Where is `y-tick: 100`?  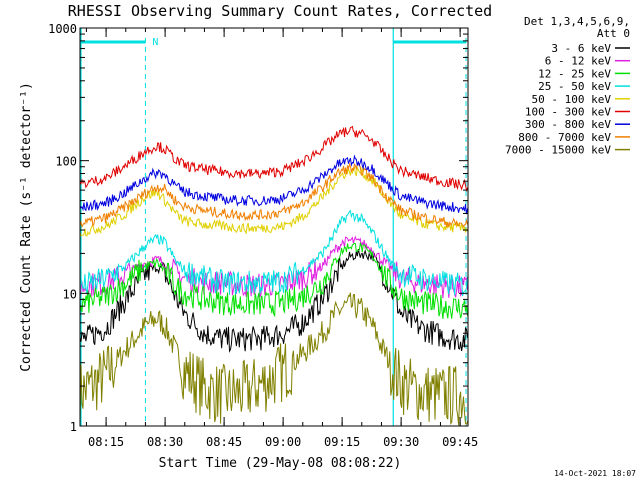
y-tick: 100 is located at coordinates (261, 162).